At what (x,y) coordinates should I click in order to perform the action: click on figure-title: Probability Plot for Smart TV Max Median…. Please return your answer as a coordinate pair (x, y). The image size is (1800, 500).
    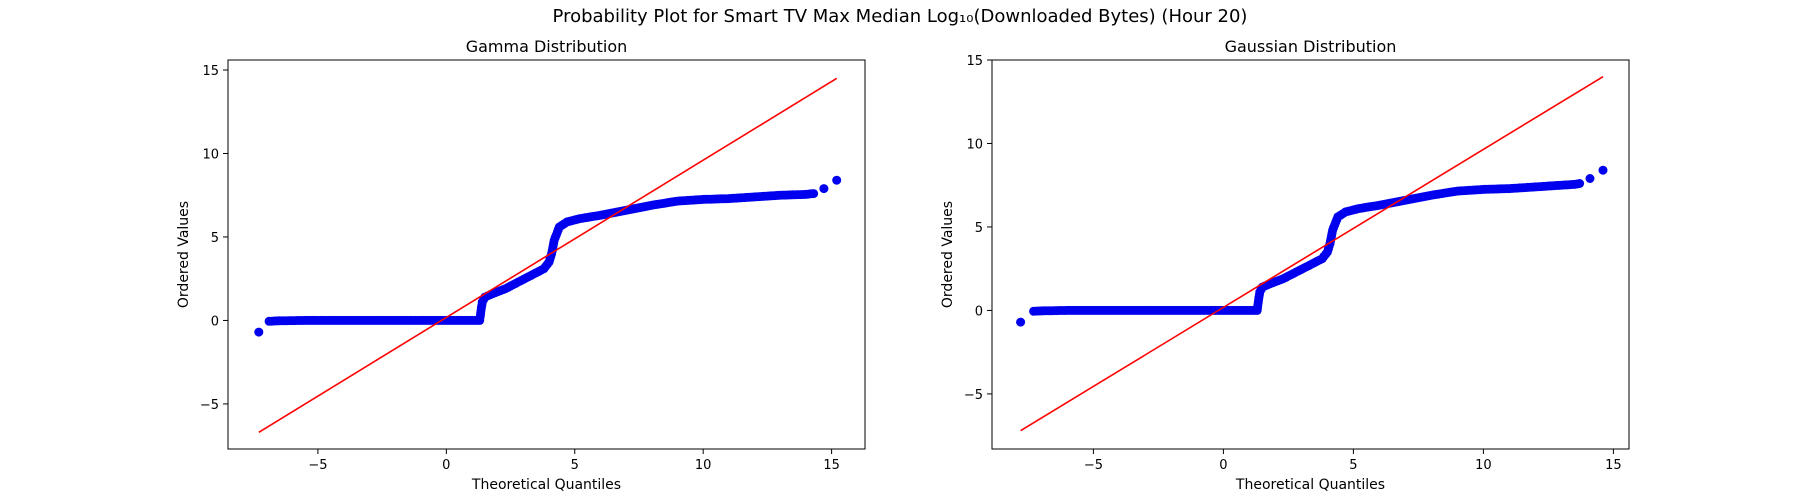
    Looking at the image, I should click on (900, 16).